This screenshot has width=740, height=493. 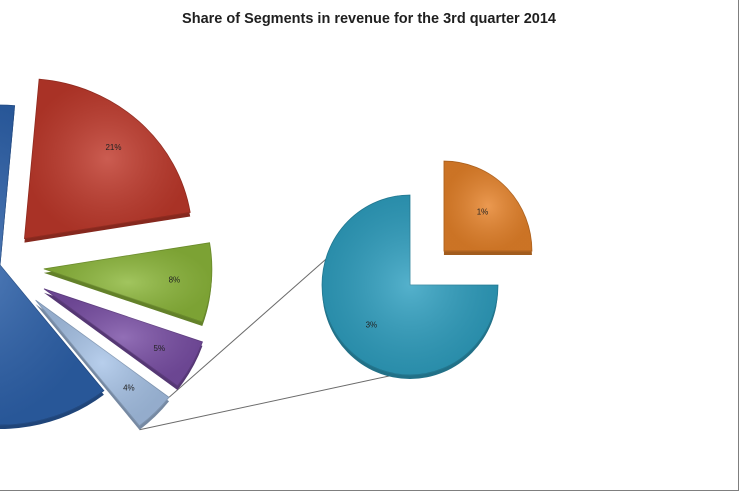 I want to click on connector-line-bottom, so click(x=268, y=402).